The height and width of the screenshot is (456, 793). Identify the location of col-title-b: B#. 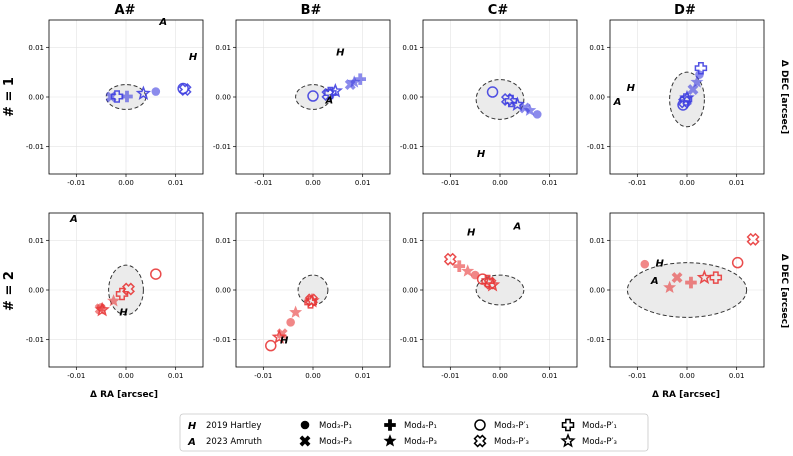
(311, 10).